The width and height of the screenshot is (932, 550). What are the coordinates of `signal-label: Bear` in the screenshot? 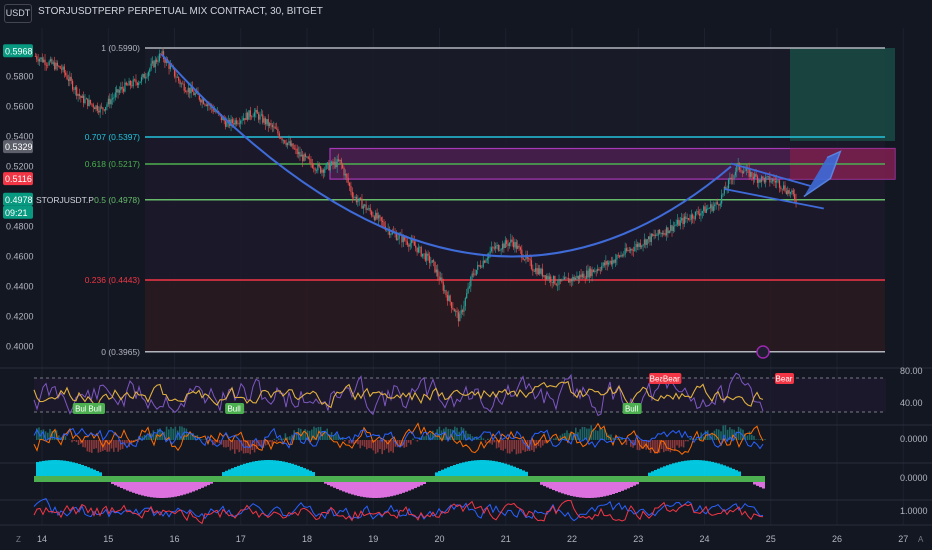 It's located at (658, 379).